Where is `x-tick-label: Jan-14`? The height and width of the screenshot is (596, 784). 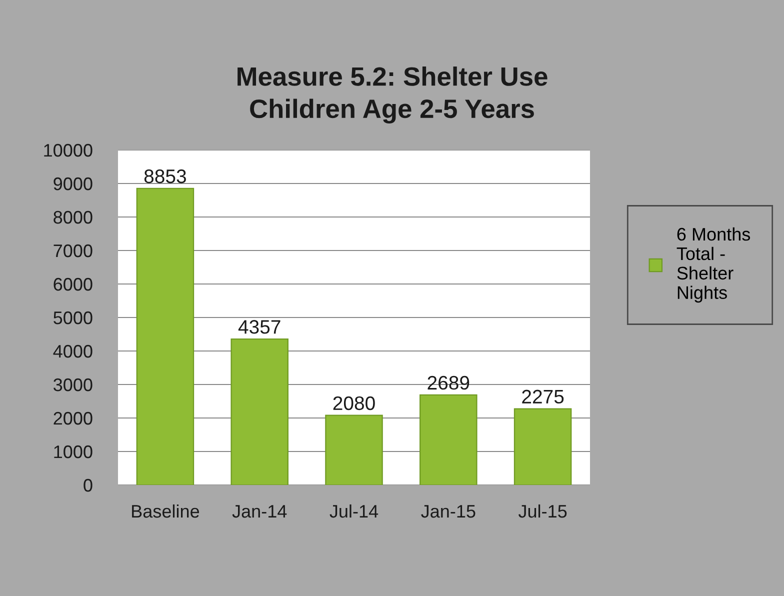 x-tick-label: Jan-14 is located at coordinates (259, 511).